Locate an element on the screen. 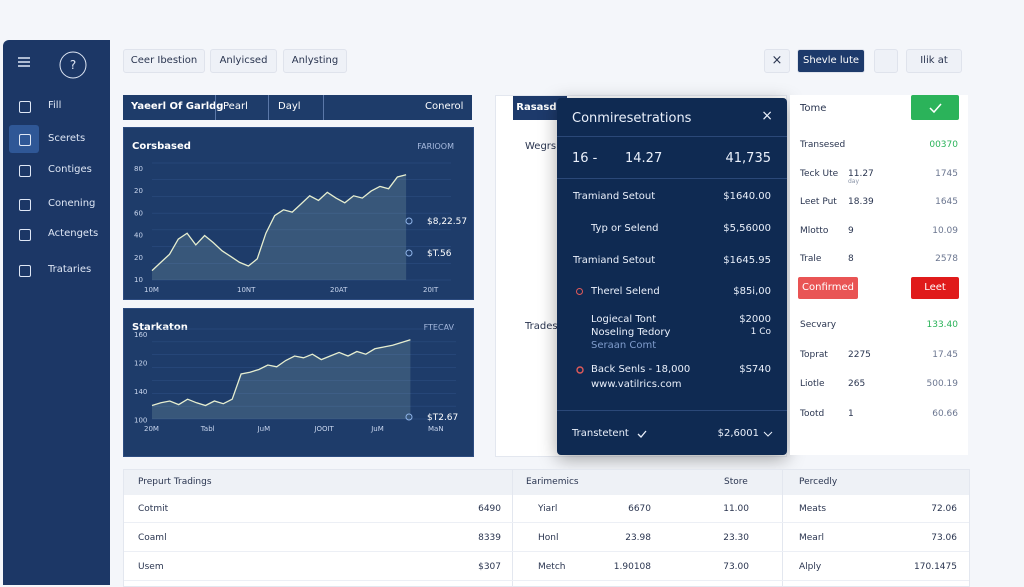 This screenshot has height=587, width=1024. item: Therel Selend is located at coordinates (625, 291).